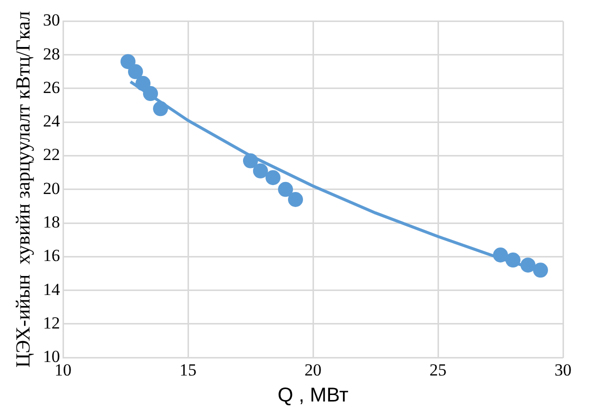 Image resolution: width=589 pixels, height=414 pixels. I want to click on x-tick-label: 30, so click(563, 370).